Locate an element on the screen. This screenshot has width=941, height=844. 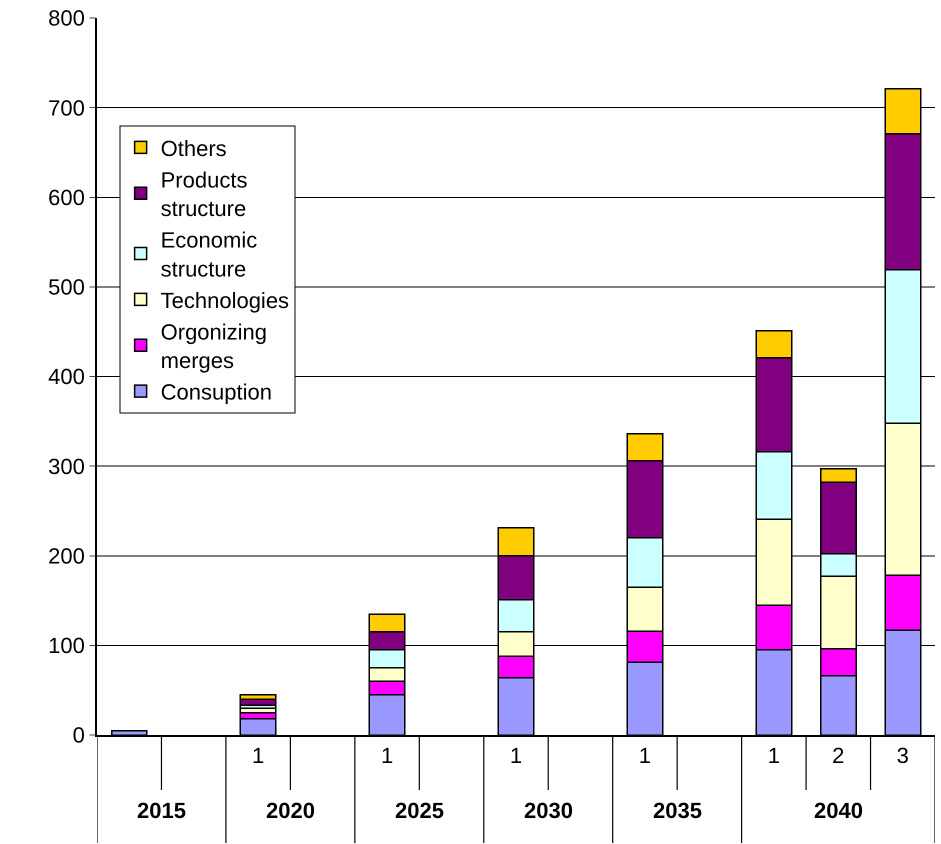
text: 2040 is located at coordinates (838, 810).